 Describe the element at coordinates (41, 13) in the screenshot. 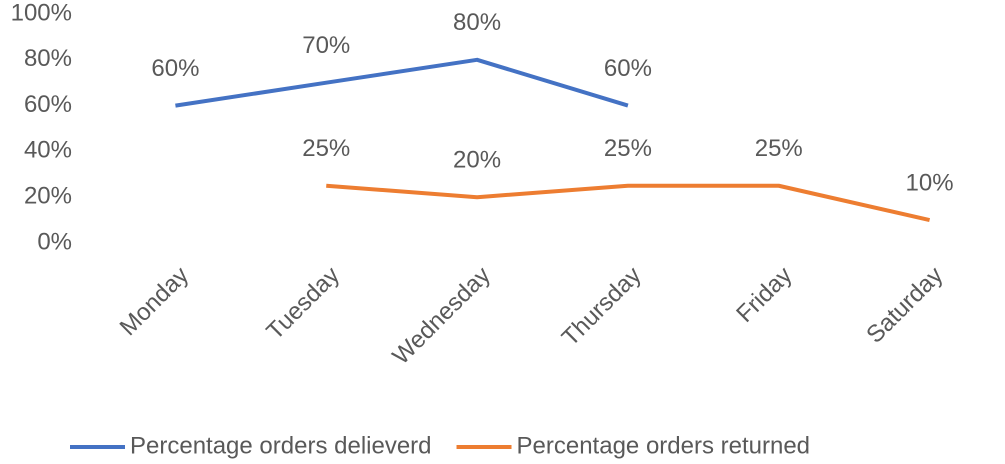

I see `y-tick-label: 100%` at that location.